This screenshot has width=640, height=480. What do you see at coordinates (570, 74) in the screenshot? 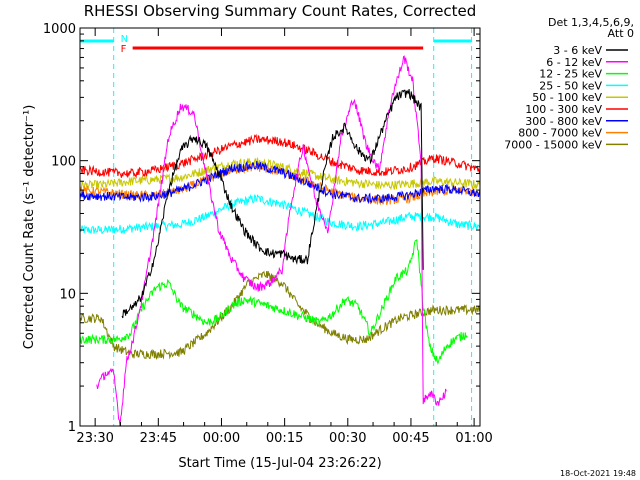
I see `legend-label-2: 12 - 25 keV` at bounding box center [570, 74].